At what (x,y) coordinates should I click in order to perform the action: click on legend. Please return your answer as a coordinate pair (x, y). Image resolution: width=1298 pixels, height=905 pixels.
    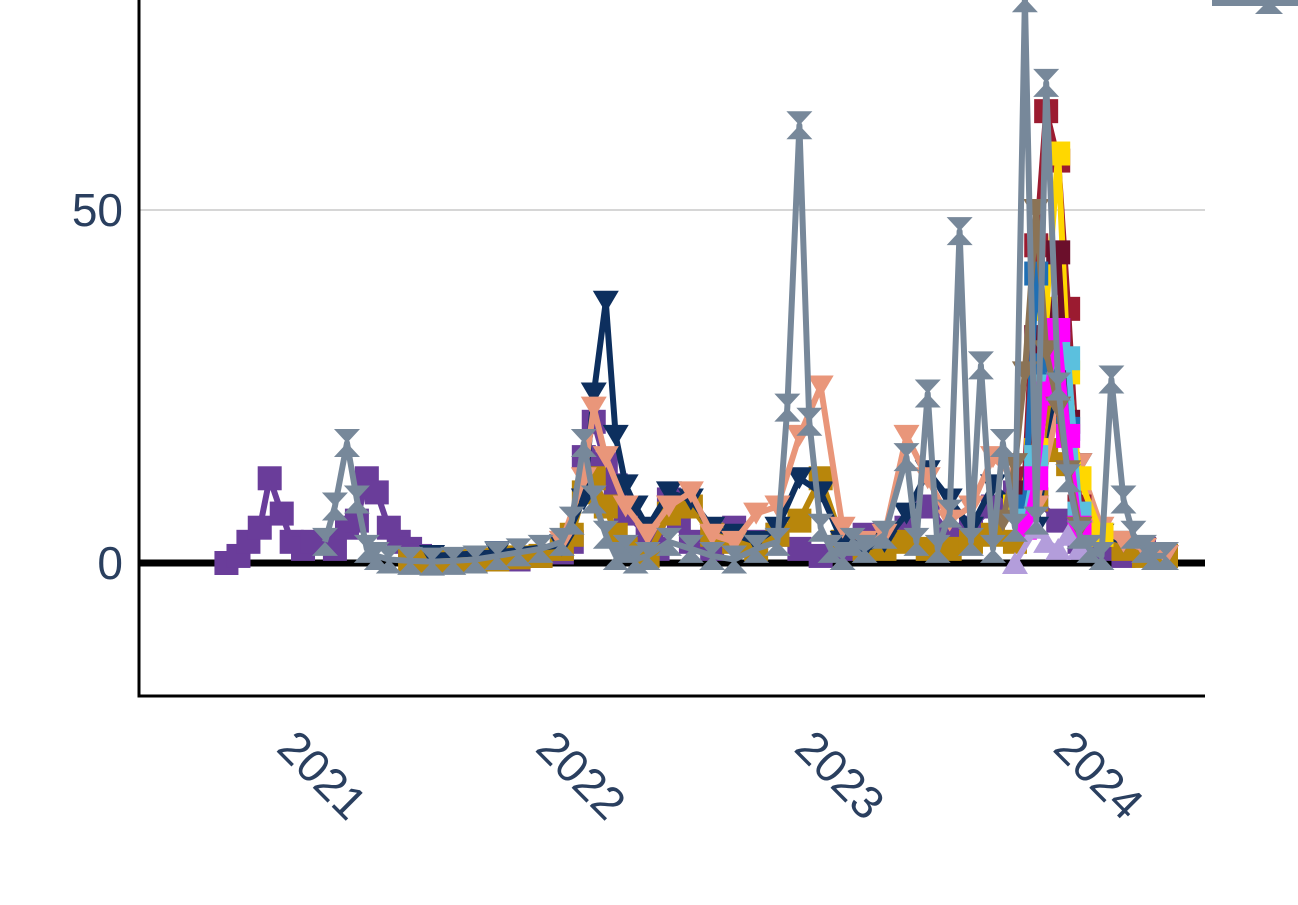
    Looking at the image, I should click on (1255, 7).